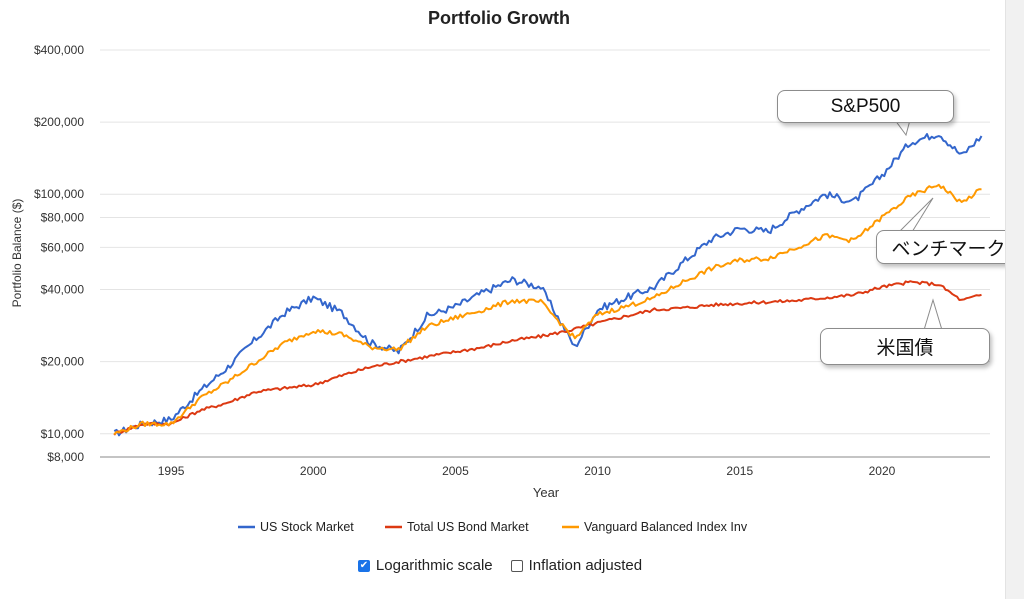 This screenshot has height=599, width=1024. Describe the element at coordinates (307, 527) in the screenshot. I see `legend-label: US Stock Market` at that location.